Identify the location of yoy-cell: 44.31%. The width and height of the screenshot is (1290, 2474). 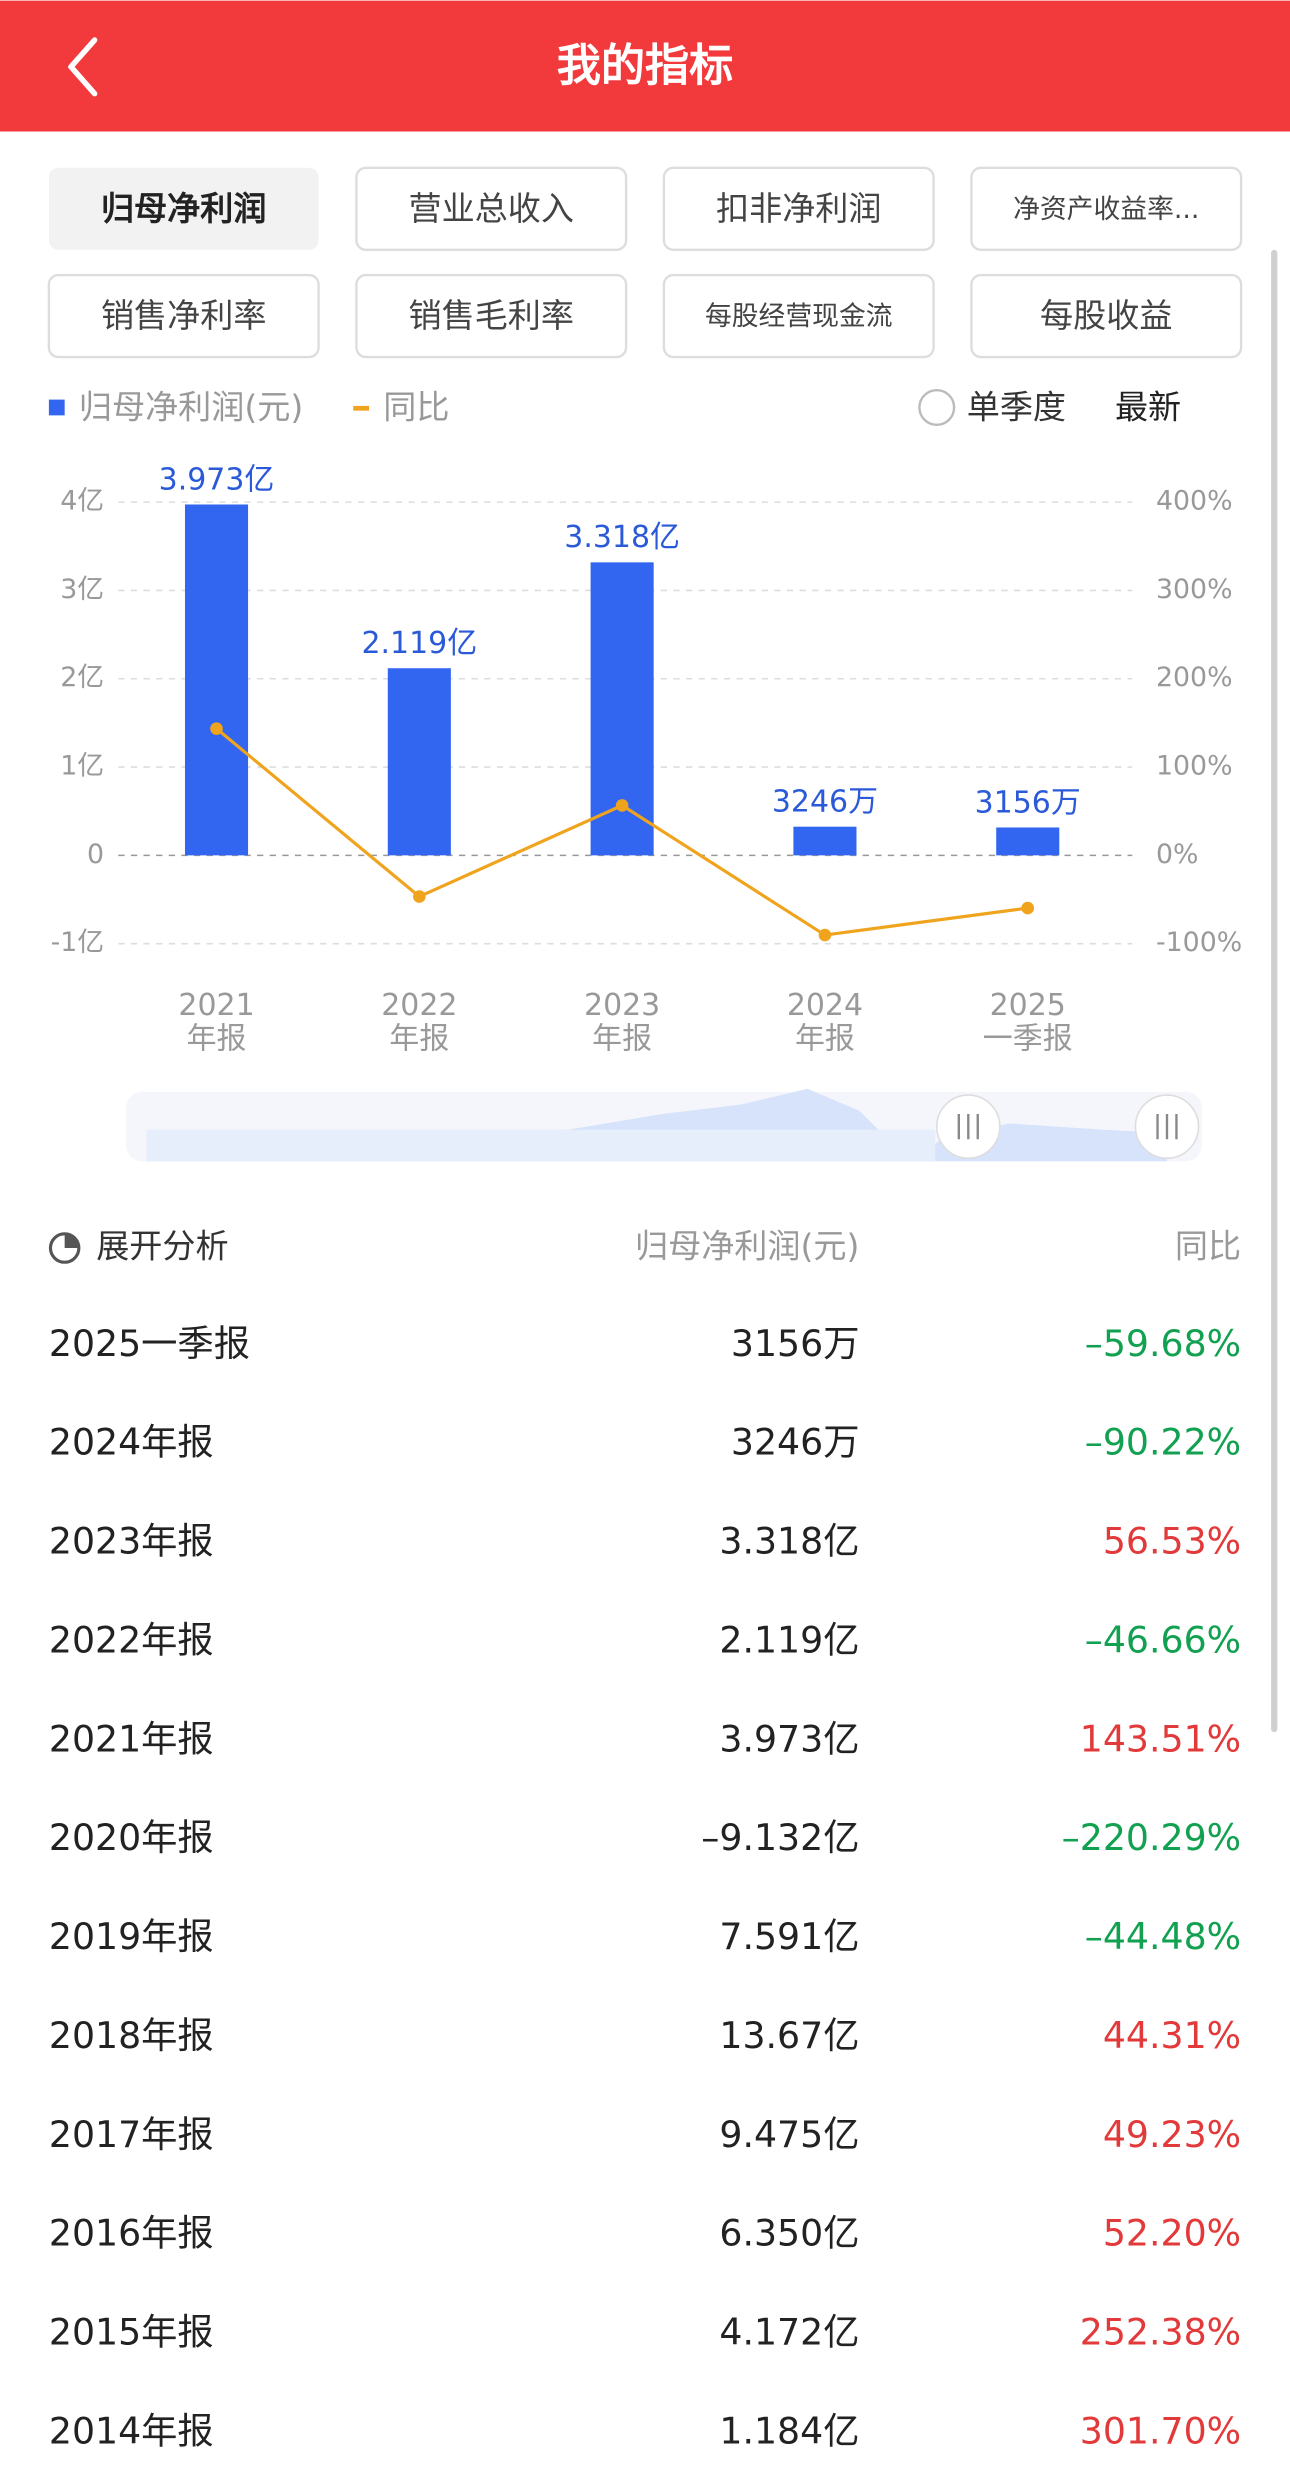
(1172, 2035).